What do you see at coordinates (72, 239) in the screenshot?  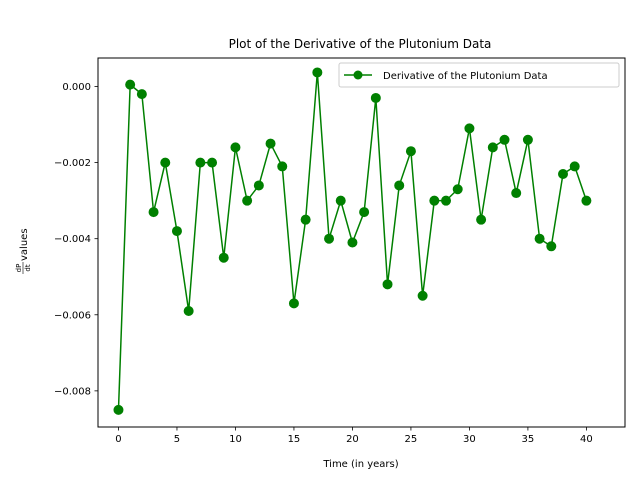 I see `y-tick-label: −0.004` at bounding box center [72, 239].